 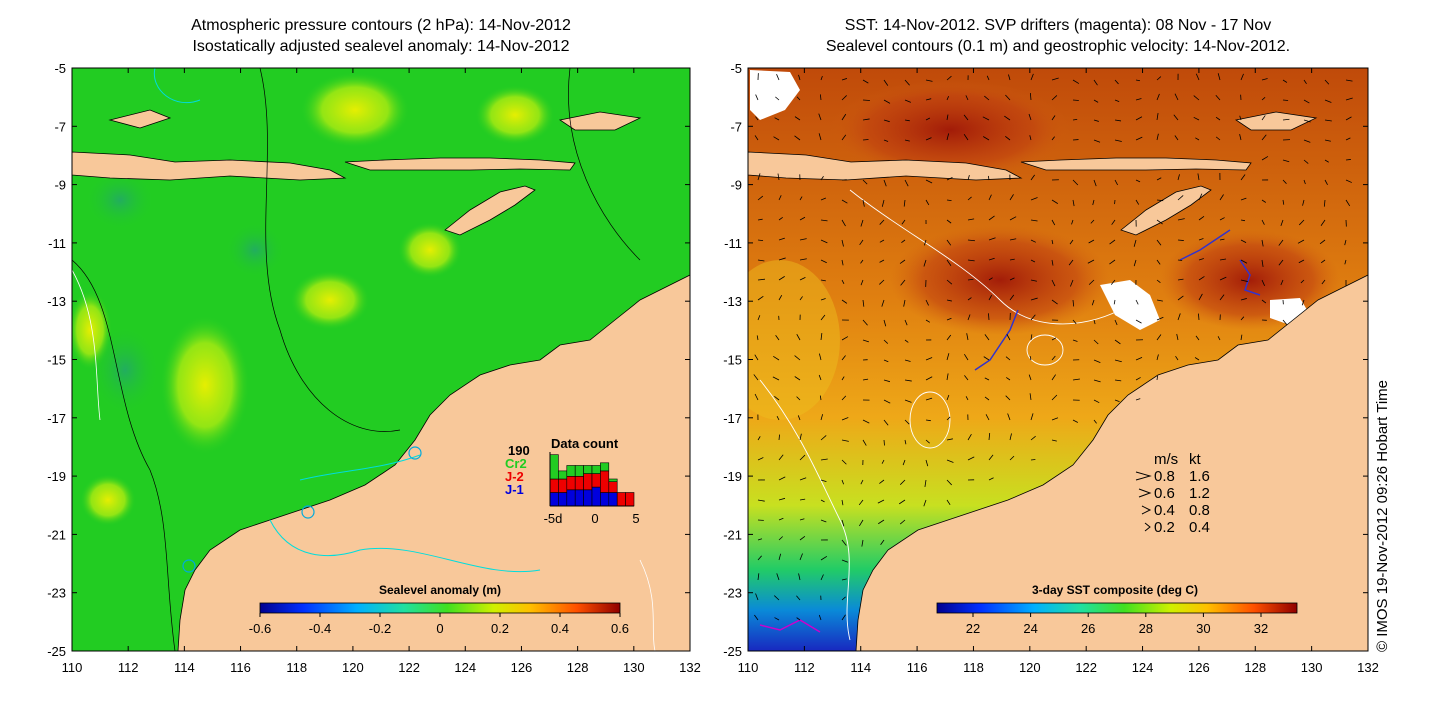 I want to click on right-lat-tick-label: -11, so click(x=733, y=243).